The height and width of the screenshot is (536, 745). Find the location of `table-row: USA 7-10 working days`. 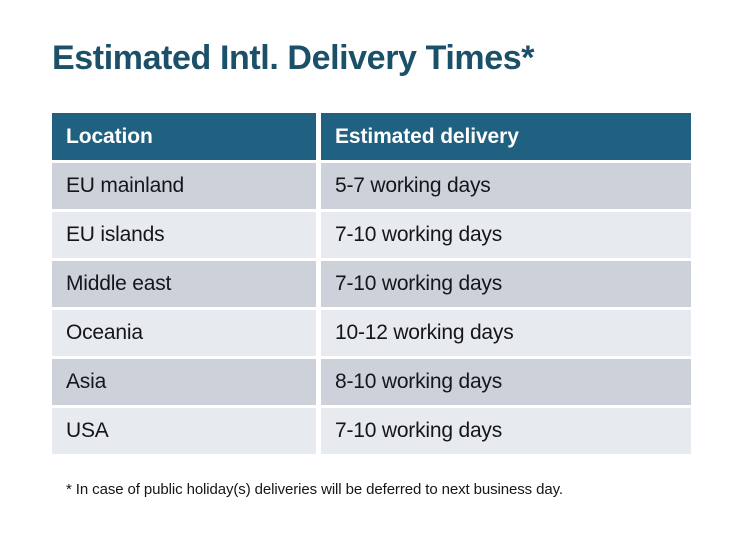

table-row: USA 7-10 working days is located at coordinates (371, 431).